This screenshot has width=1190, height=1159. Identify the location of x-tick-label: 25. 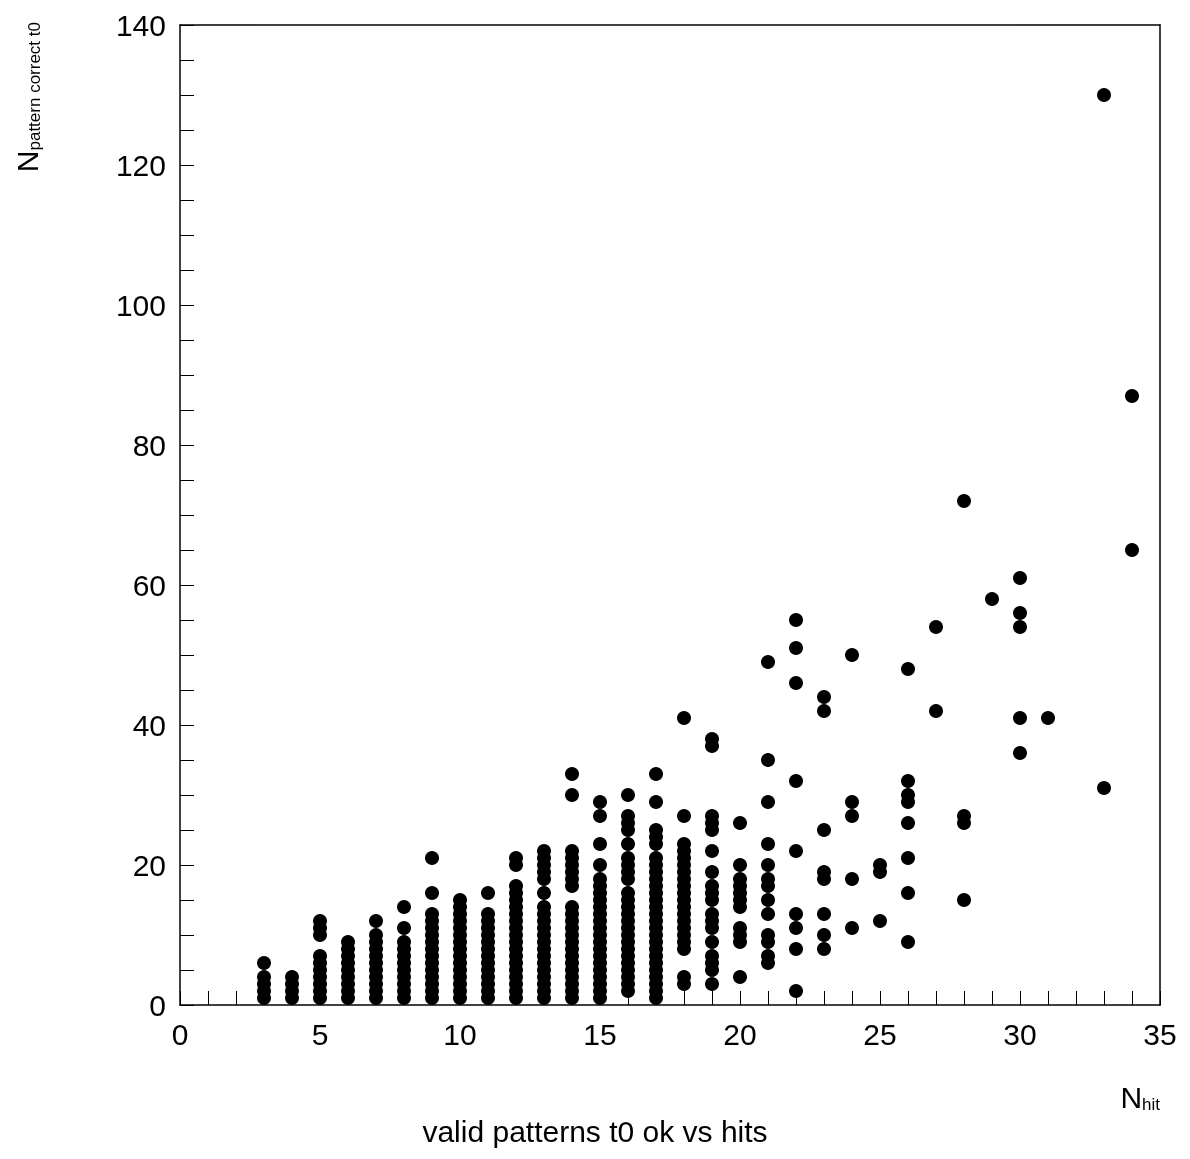
(880, 1034).